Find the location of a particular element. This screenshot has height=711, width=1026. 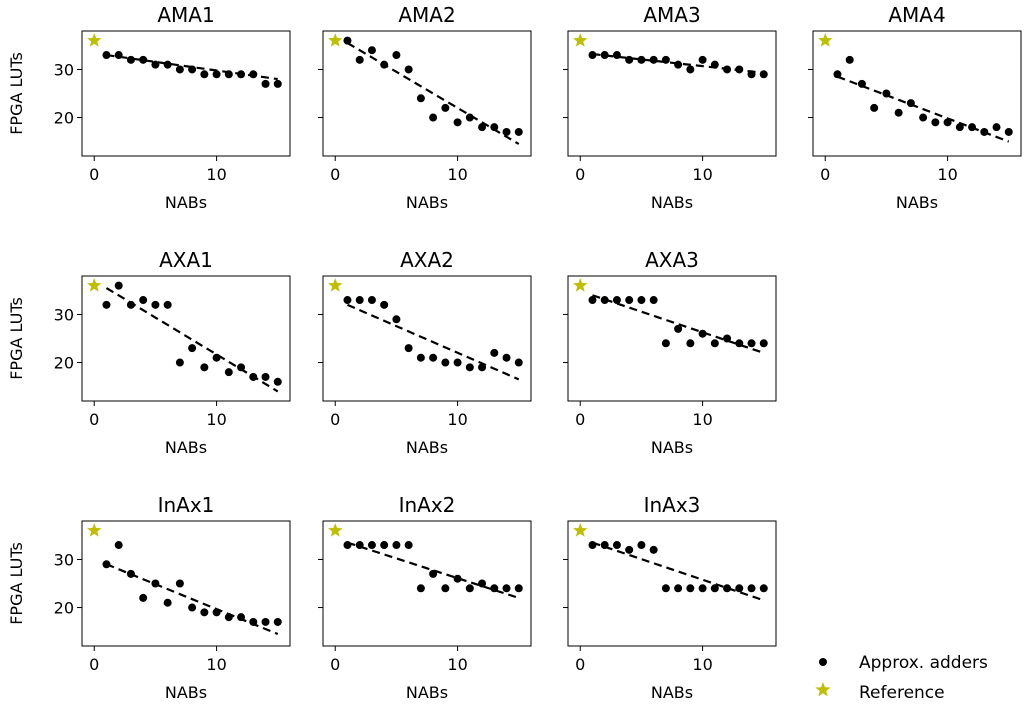

panel-inax1: InAx1 0 10 20 30 NABs FPGA LUTs is located at coordinates (149, 597).